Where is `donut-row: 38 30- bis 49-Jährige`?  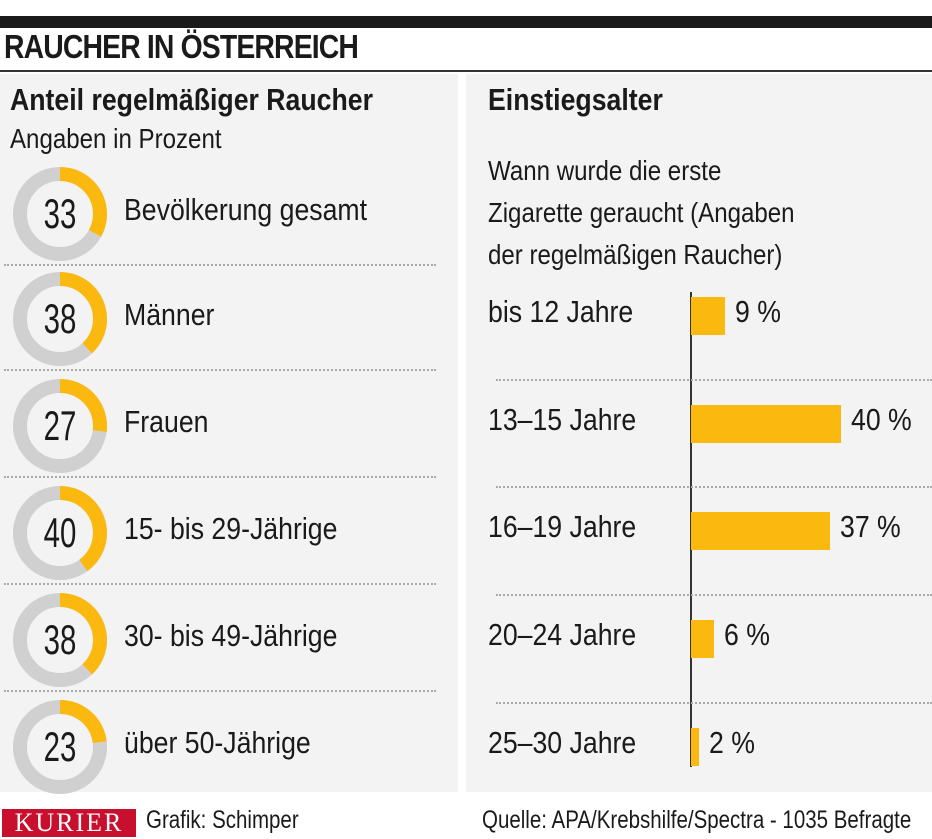
donut-row: 38 30- bis 49-Jährige is located at coordinates (229, 639).